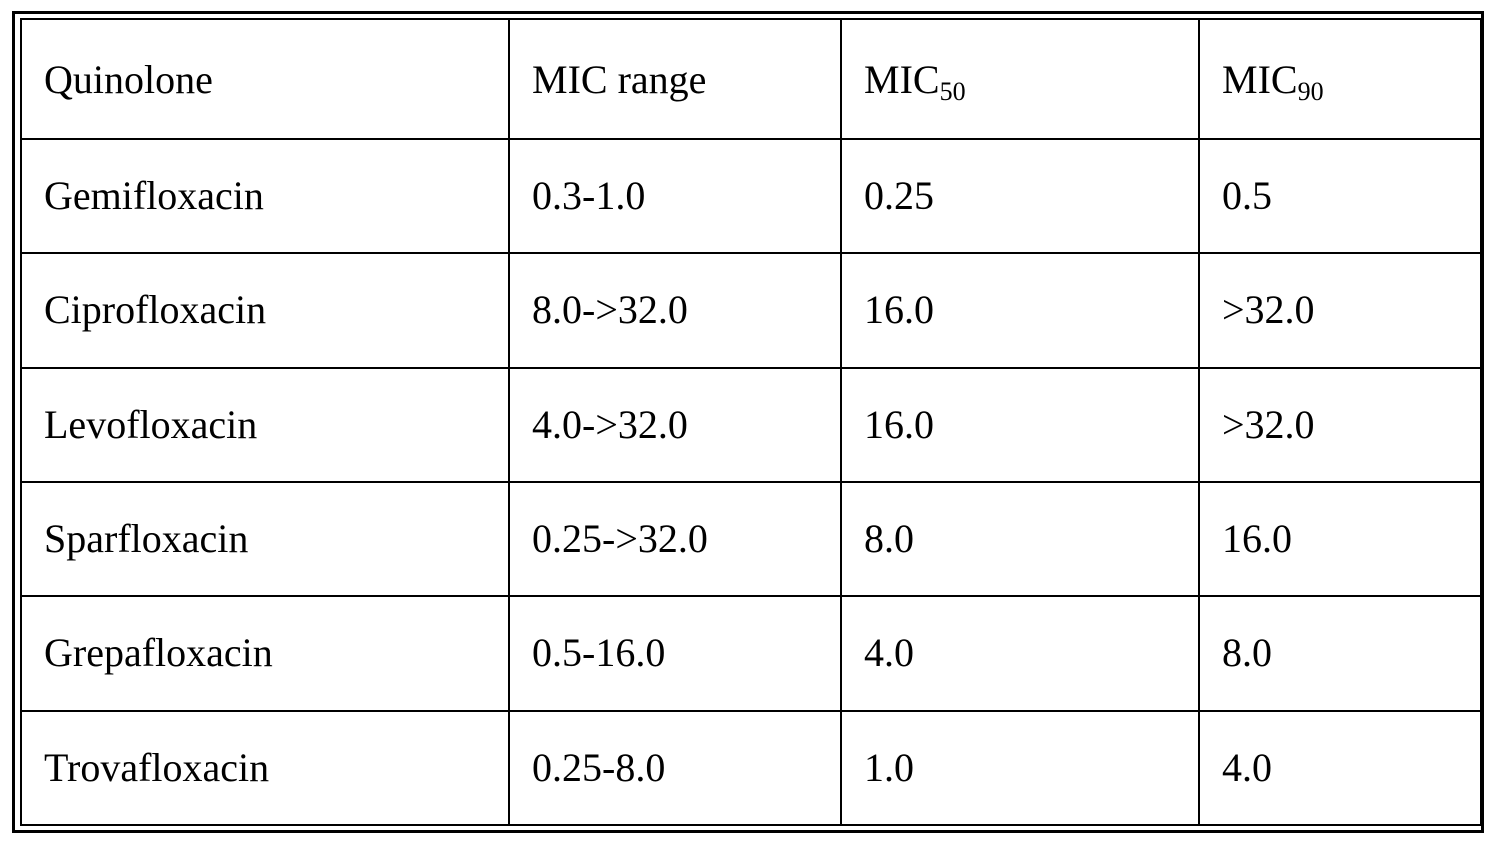  Describe the element at coordinates (675, 79) in the screenshot. I see `header-mic-range: MIC range` at that location.